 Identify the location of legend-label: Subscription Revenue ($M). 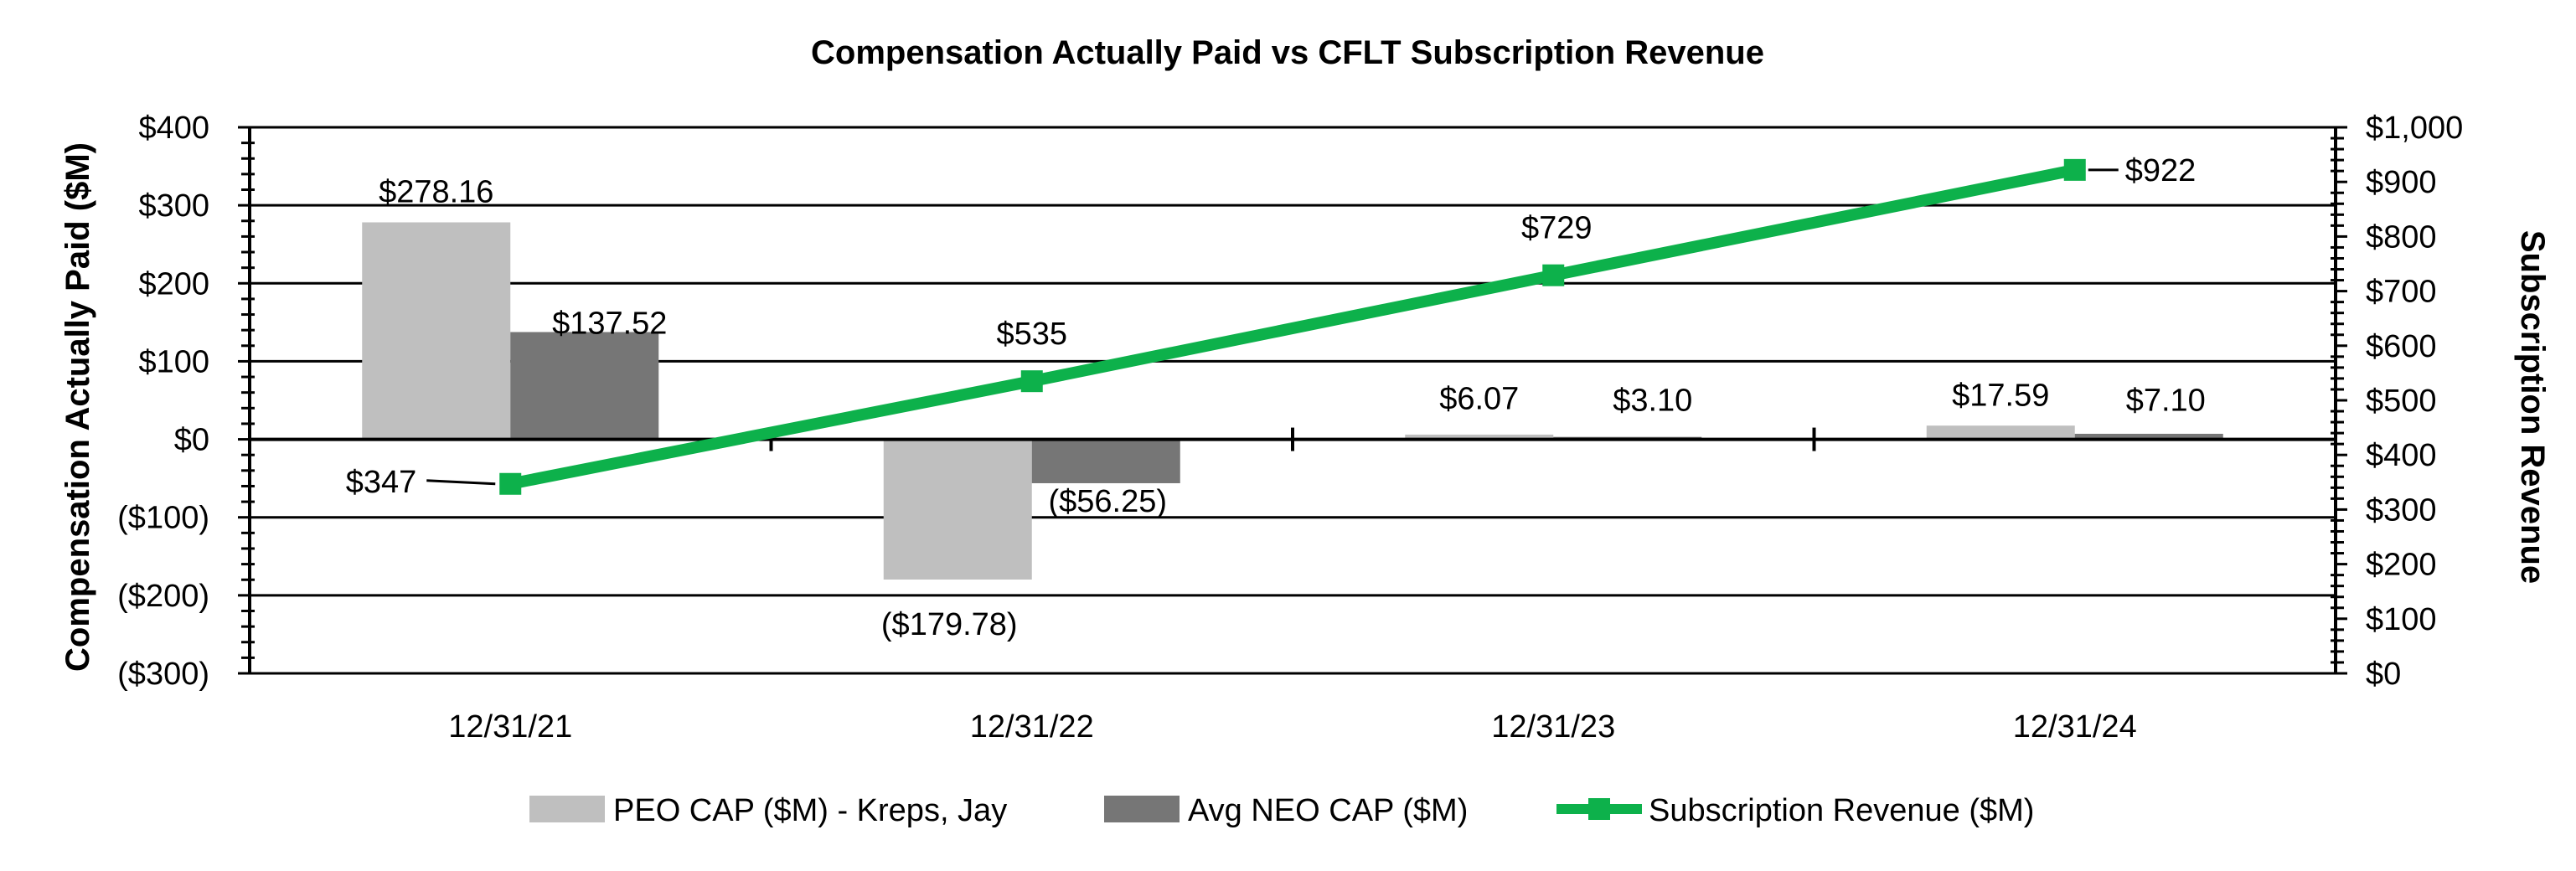
(1841, 810).